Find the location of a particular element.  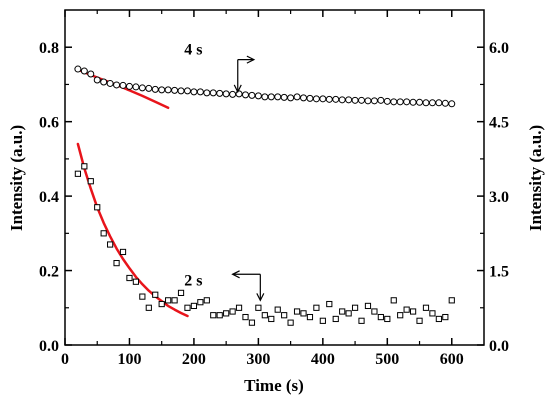

fit-curves-layer is located at coordinates (132, 193).